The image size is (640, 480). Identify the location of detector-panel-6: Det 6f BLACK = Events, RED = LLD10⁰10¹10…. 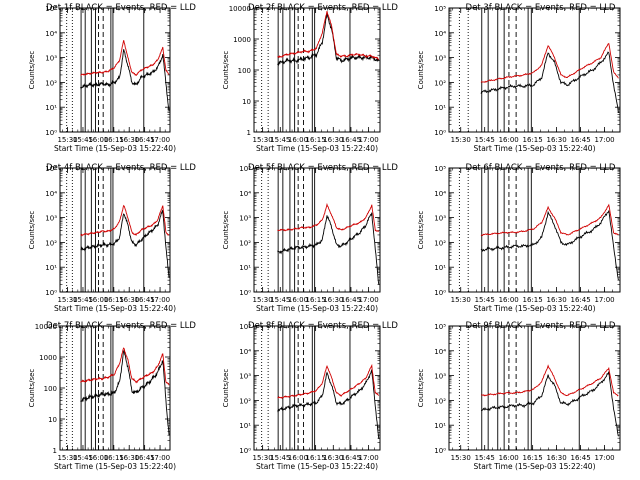
(519, 238).